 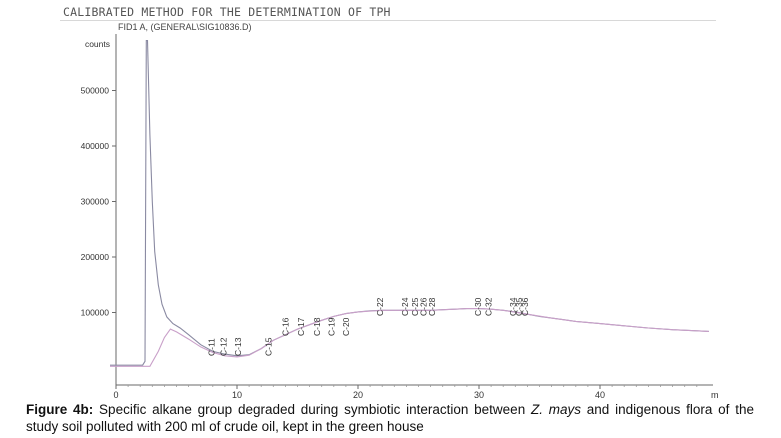 What do you see at coordinates (95, 257) in the screenshot?
I see `y-tick-label: 200000` at bounding box center [95, 257].